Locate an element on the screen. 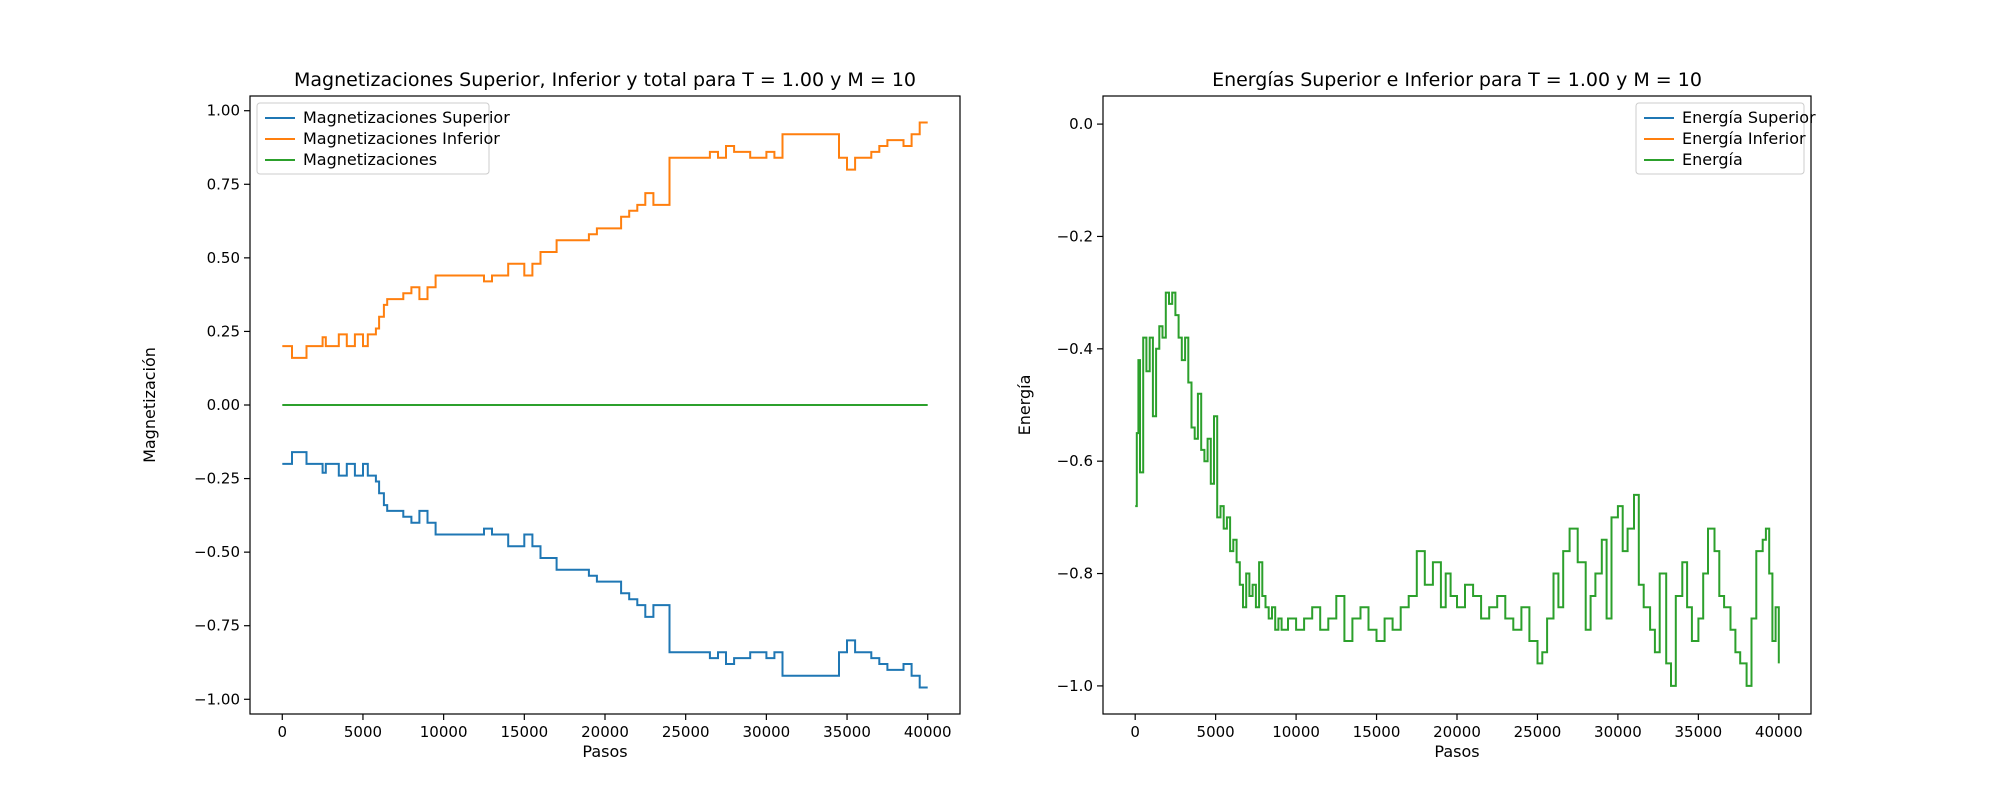  legend-label: Energía Inferior is located at coordinates (1744, 138).